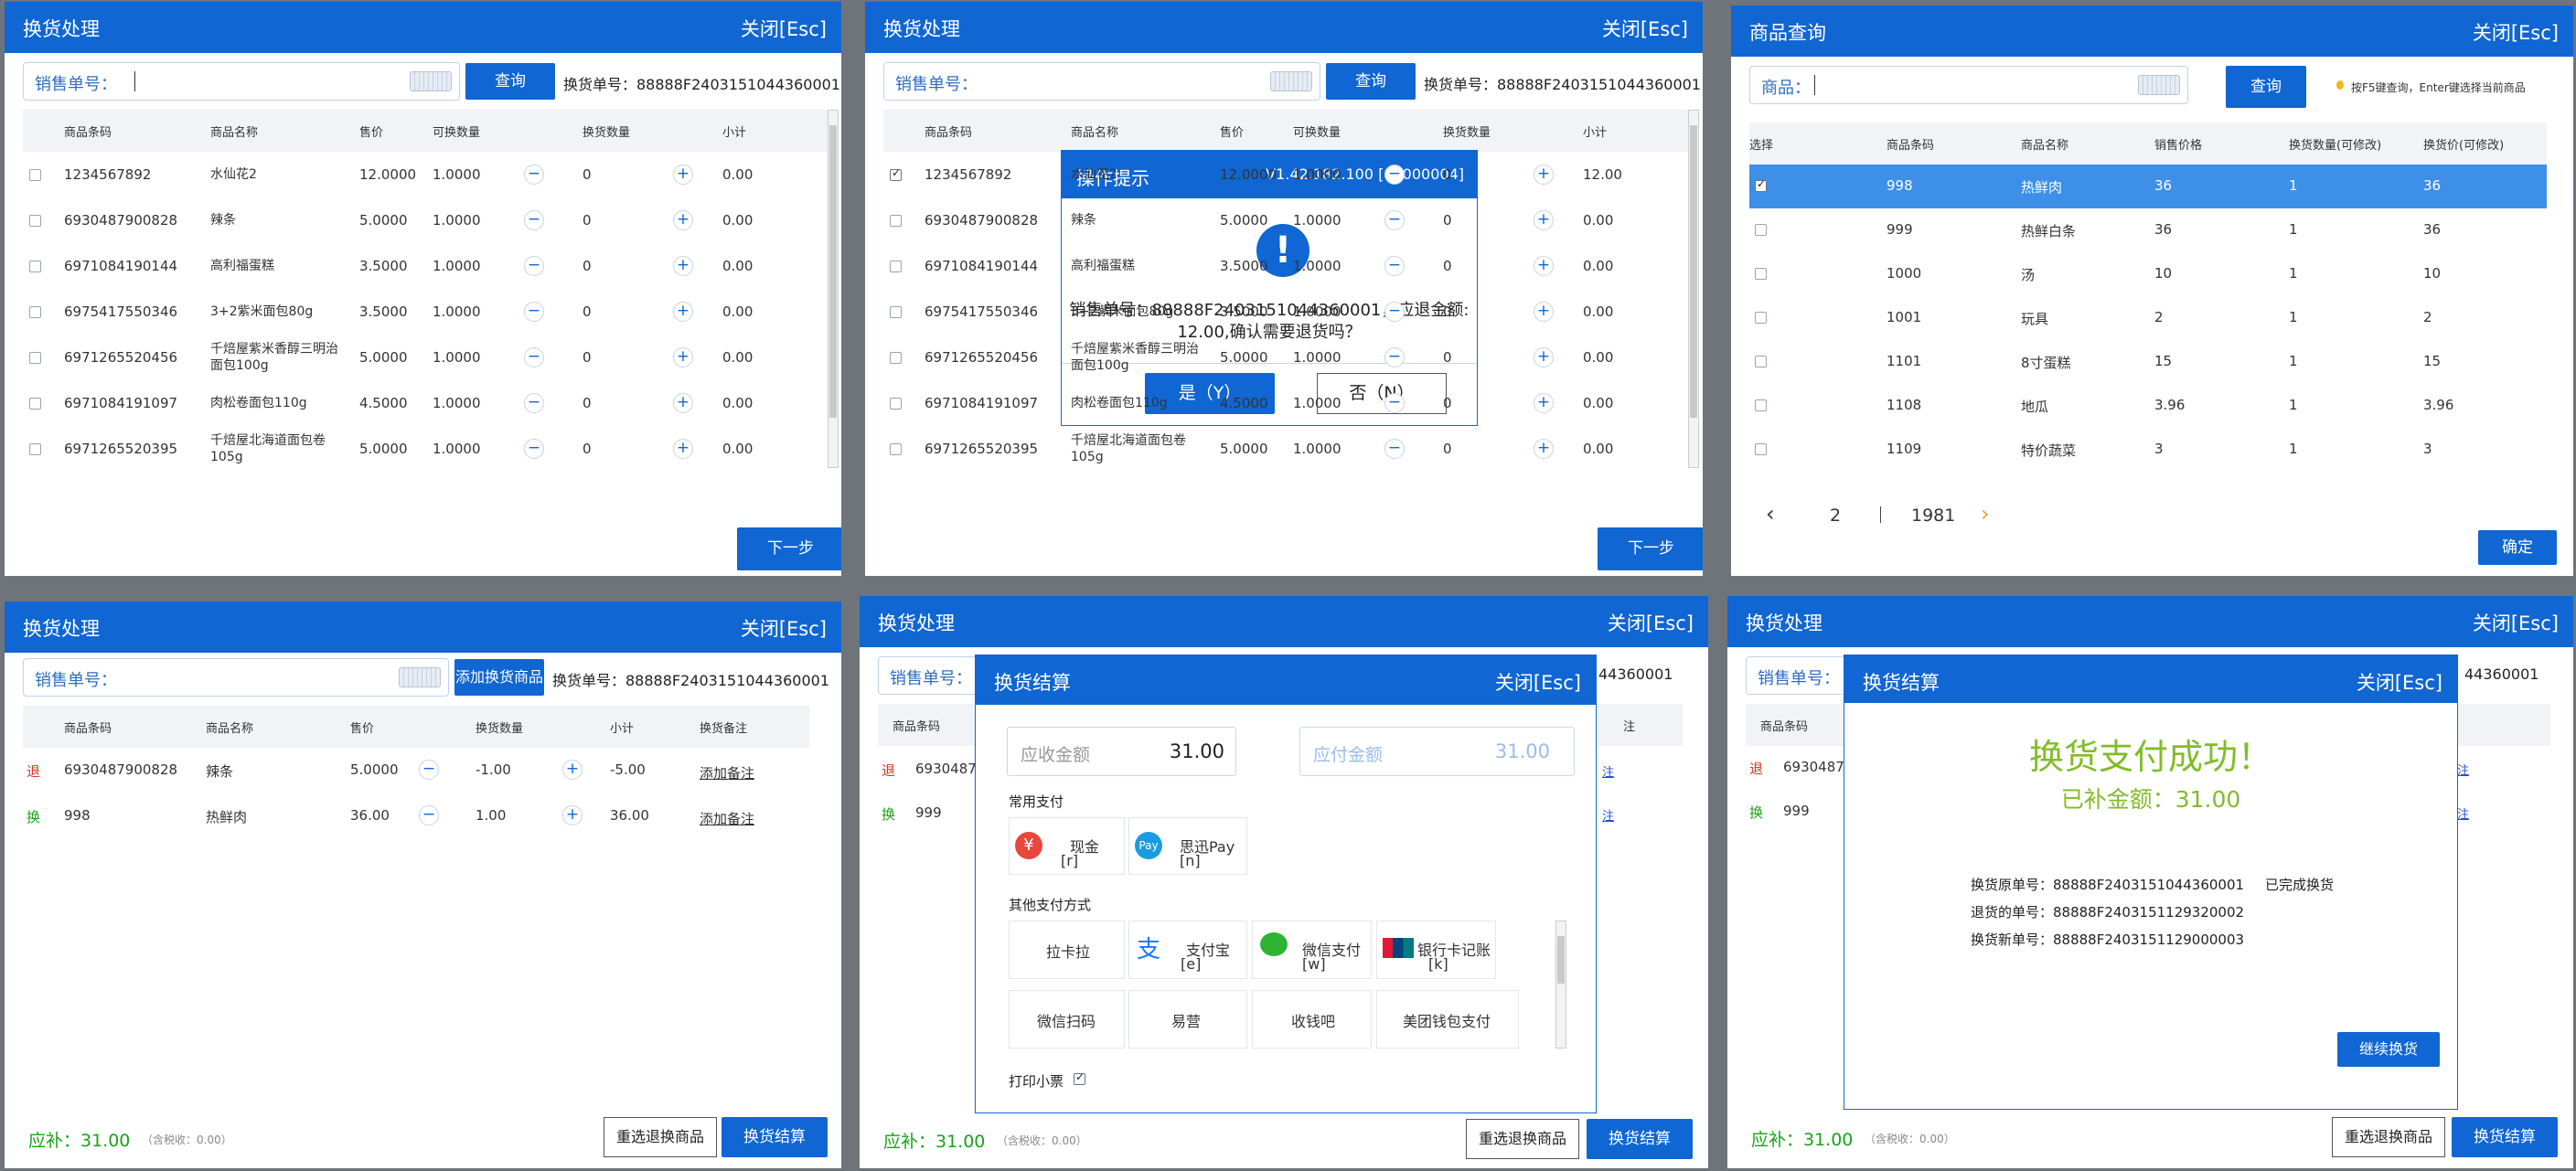 The width and height of the screenshot is (2576, 1171). Describe the element at coordinates (1067, 950) in the screenshot. I see `lakala-tile: 拉卡拉` at that location.